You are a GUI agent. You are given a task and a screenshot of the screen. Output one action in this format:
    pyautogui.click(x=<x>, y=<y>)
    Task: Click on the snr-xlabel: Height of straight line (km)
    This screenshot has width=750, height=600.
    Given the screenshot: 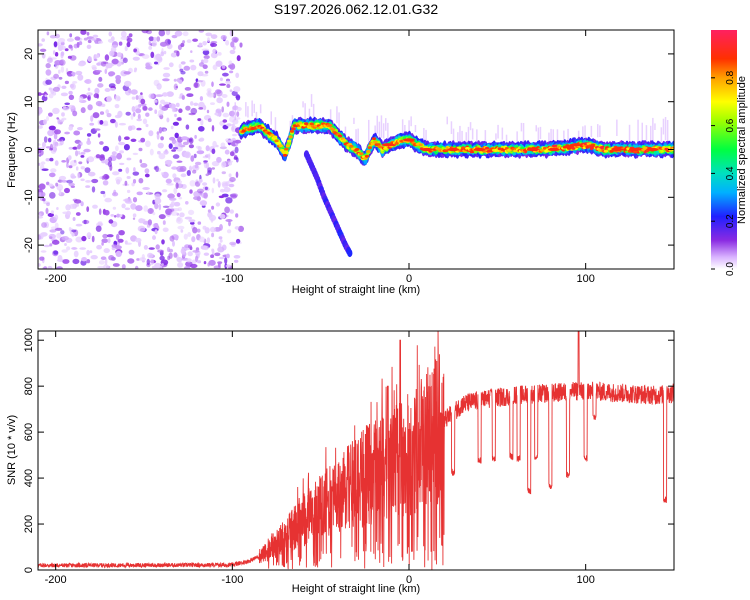 What is the action you would take?
    pyautogui.click(x=356, y=589)
    